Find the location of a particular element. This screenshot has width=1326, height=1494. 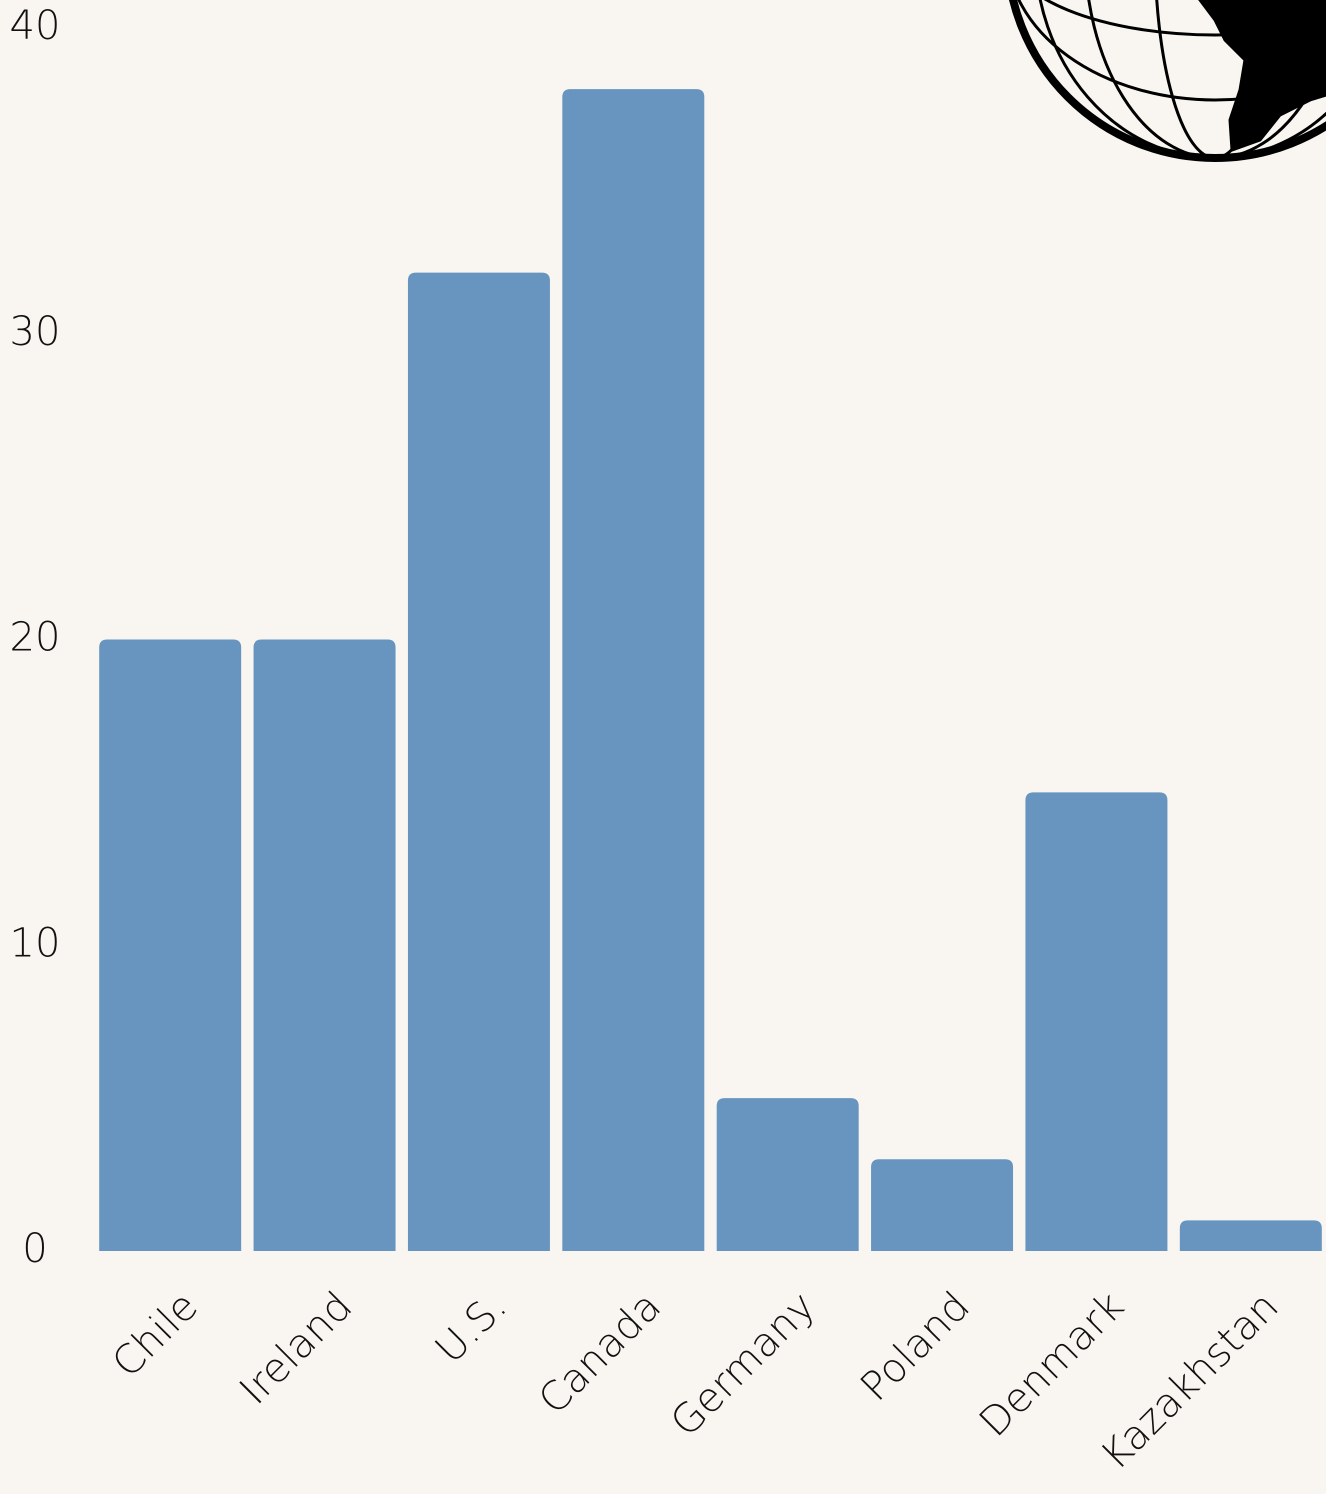

x-tick-label: Germany is located at coordinates (743, 1364).